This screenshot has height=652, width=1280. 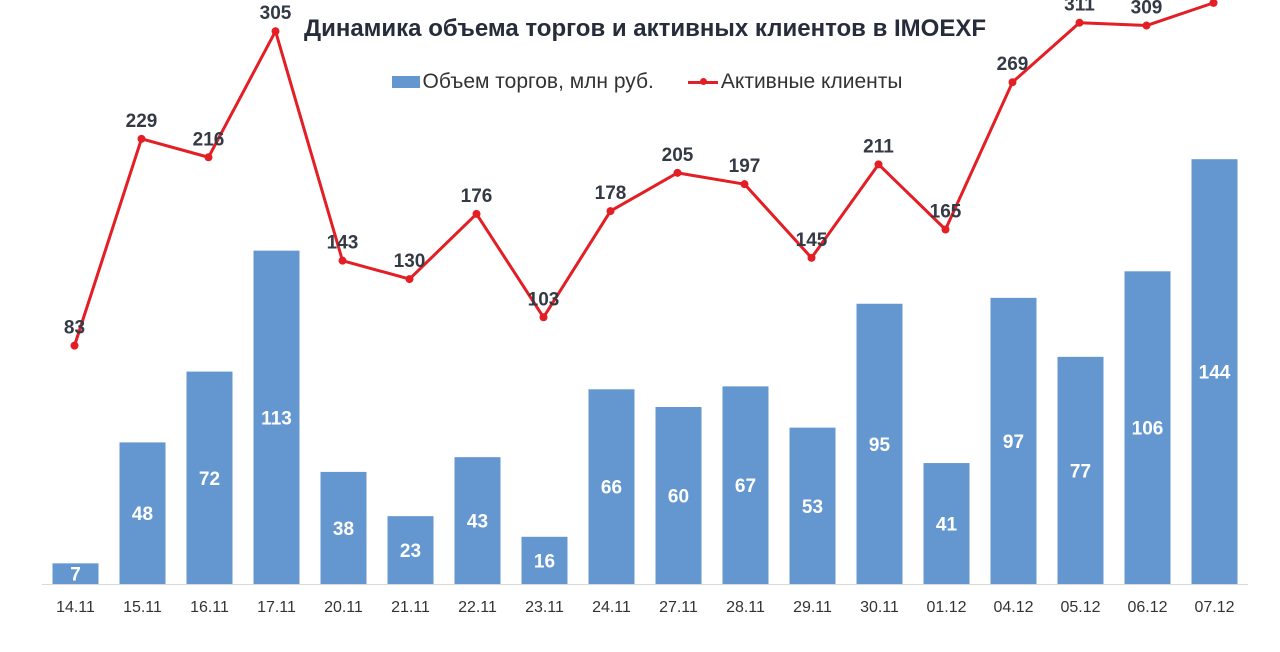 I want to click on bar-value-label: 106, so click(x=1148, y=429).